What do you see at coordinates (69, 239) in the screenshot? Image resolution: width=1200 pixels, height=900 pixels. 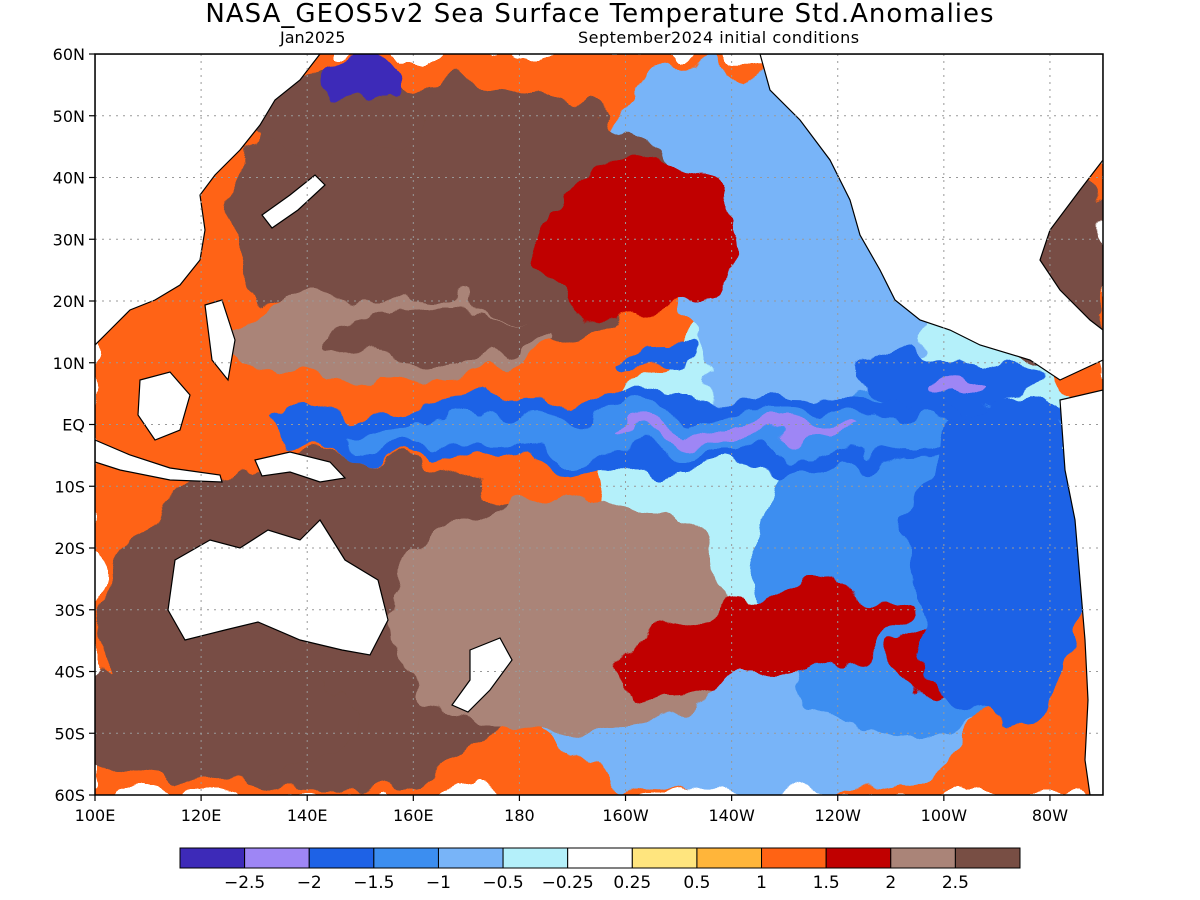 I see `lat-tick-label: 30N` at bounding box center [69, 239].